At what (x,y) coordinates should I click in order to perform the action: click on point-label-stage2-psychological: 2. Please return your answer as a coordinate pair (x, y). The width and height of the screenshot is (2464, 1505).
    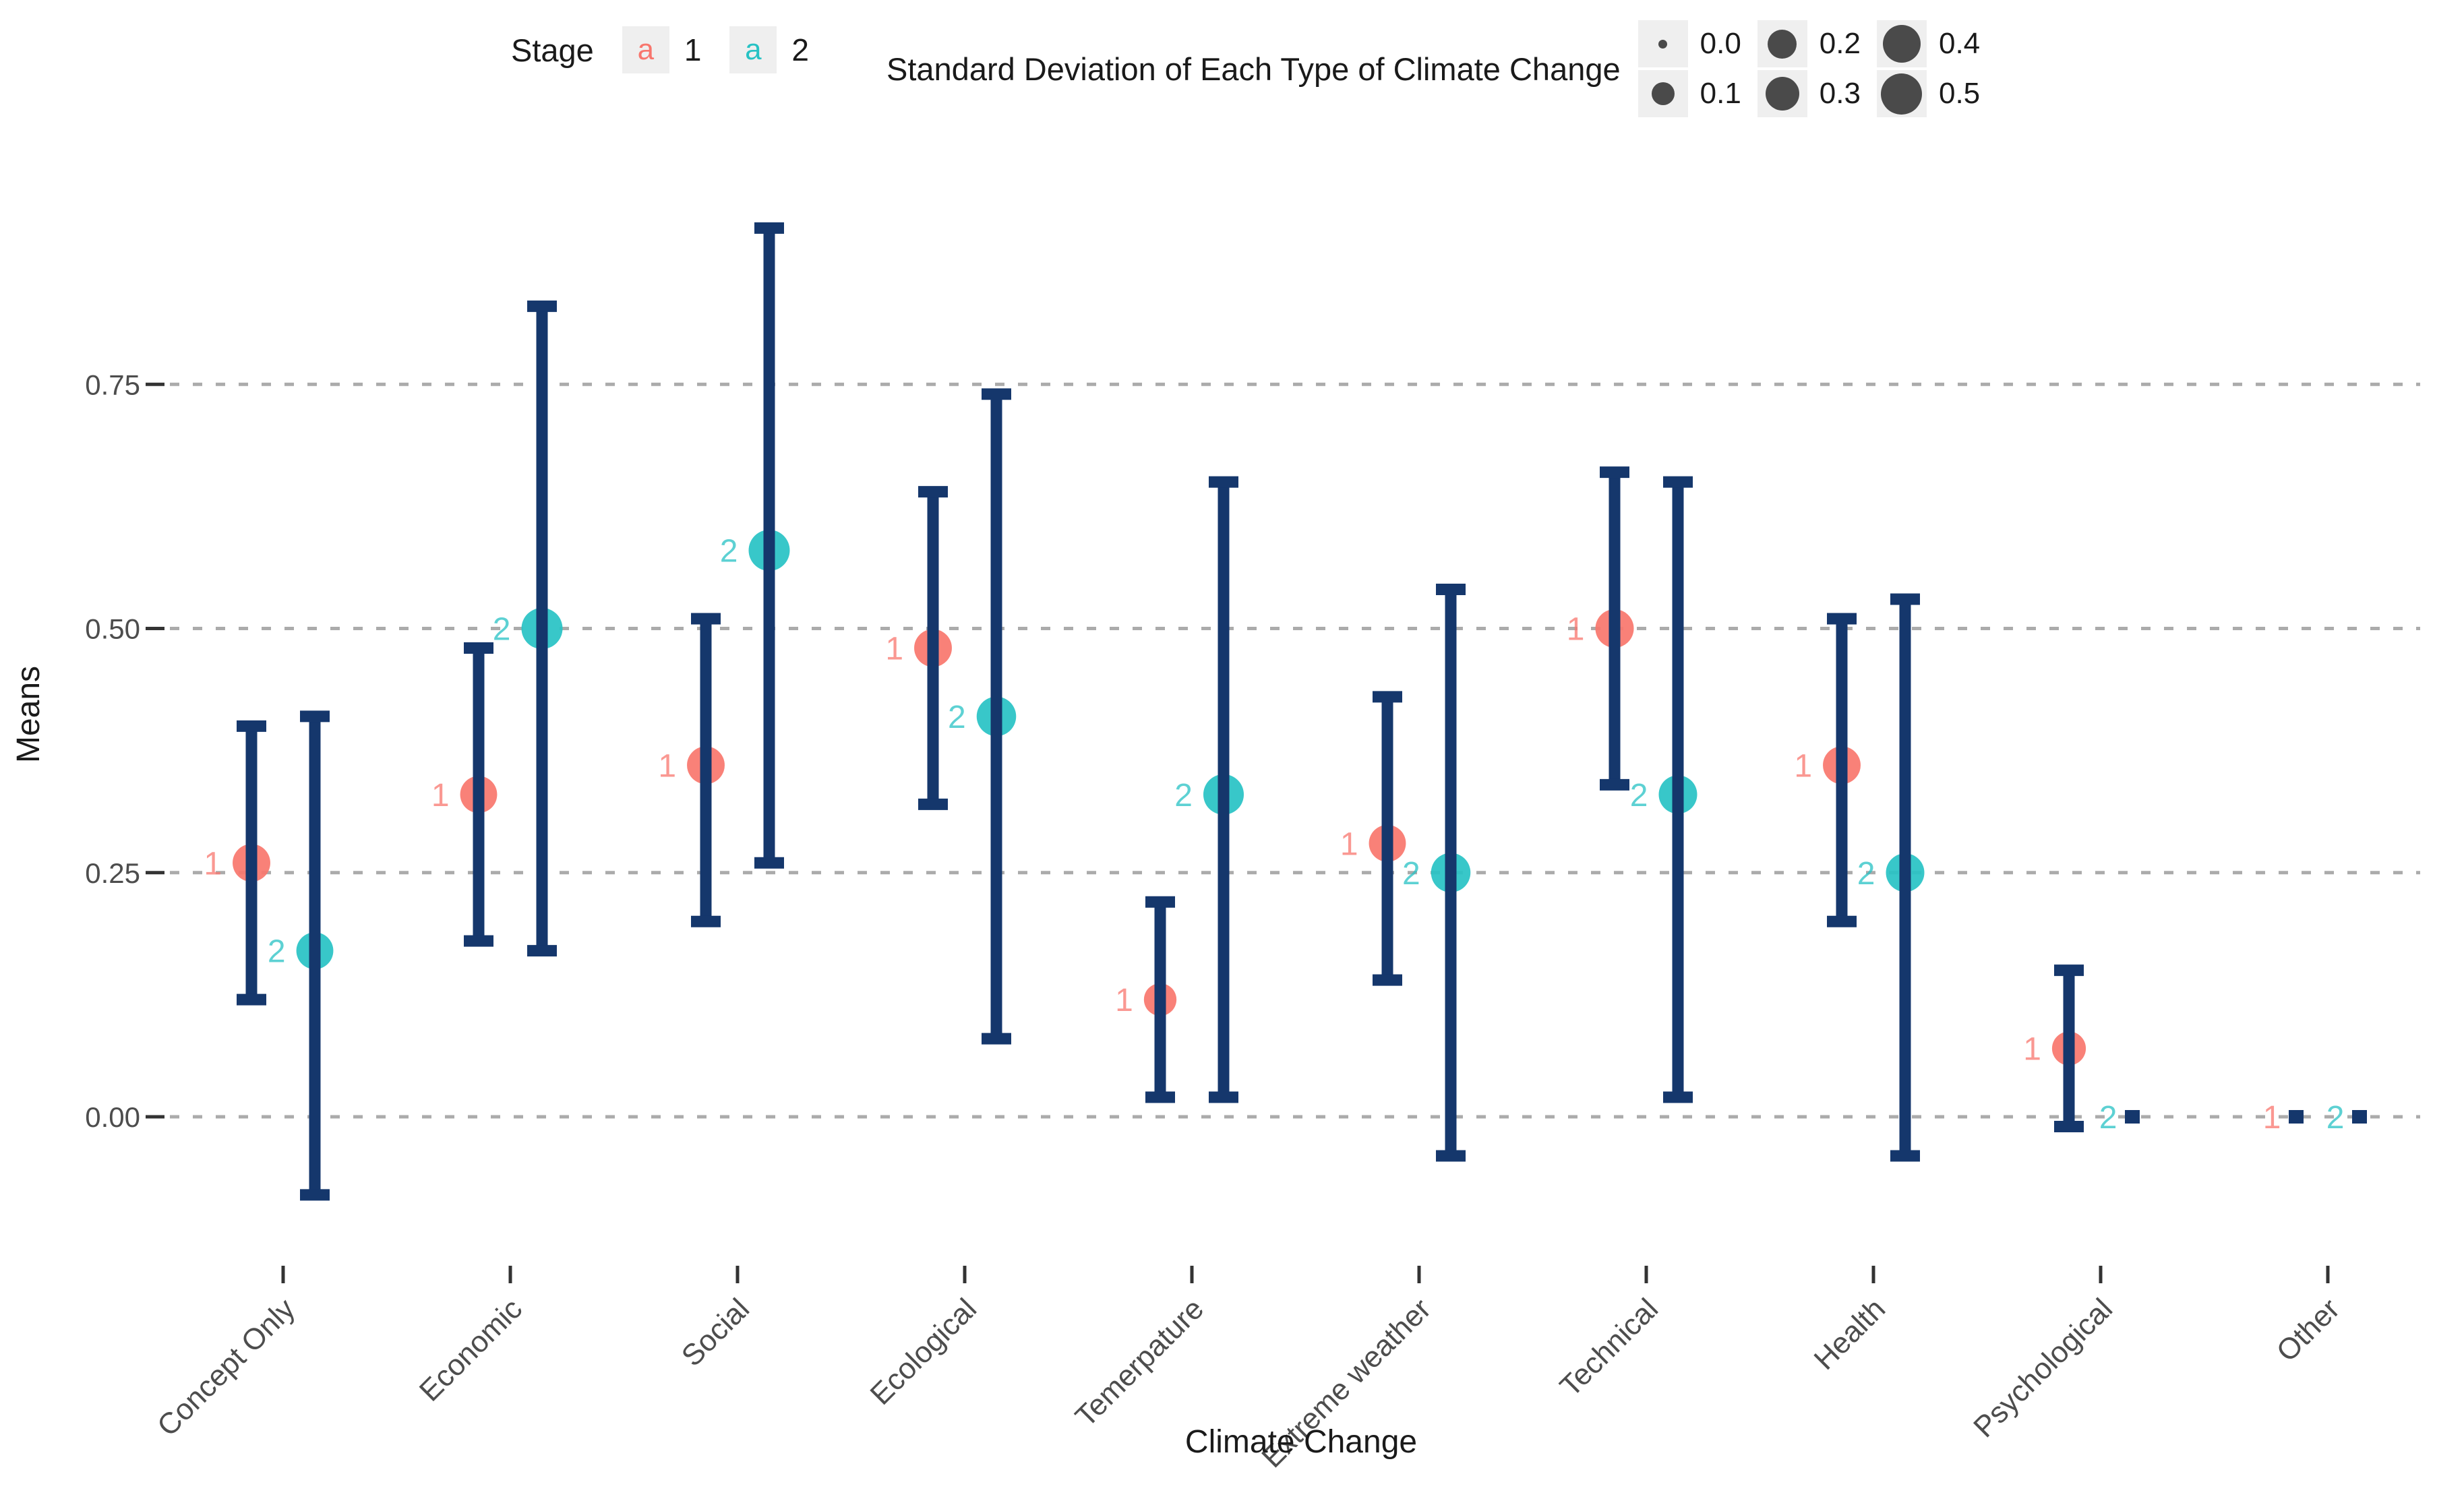
    Looking at the image, I should click on (2108, 1118).